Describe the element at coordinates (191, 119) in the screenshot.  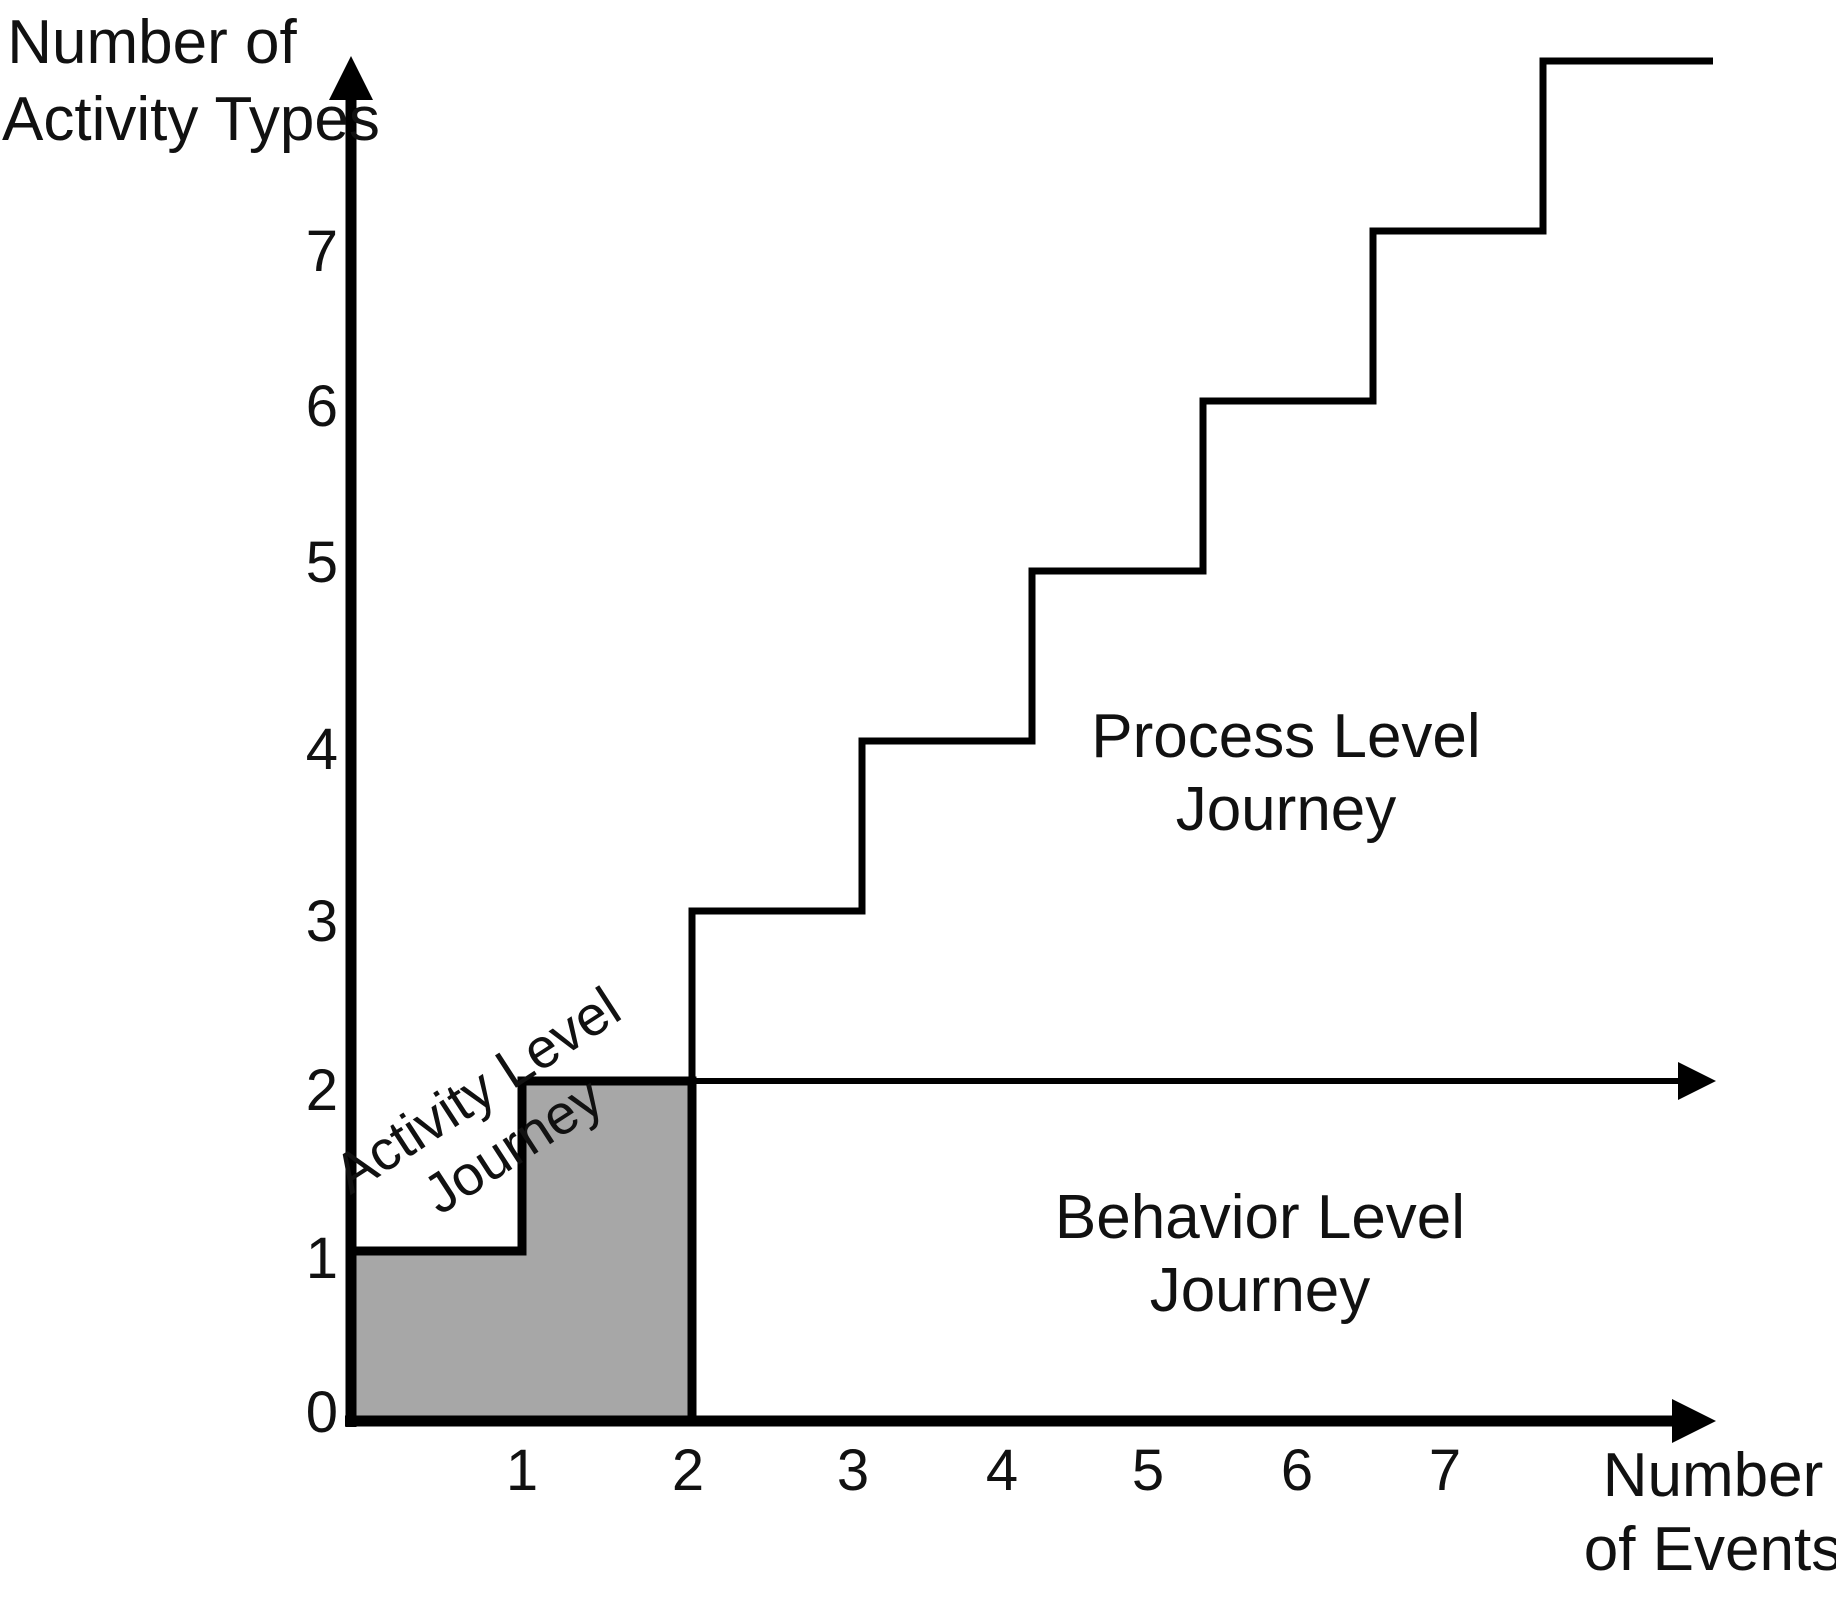
I see `y-axis-title-line2: Activity Types` at that location.